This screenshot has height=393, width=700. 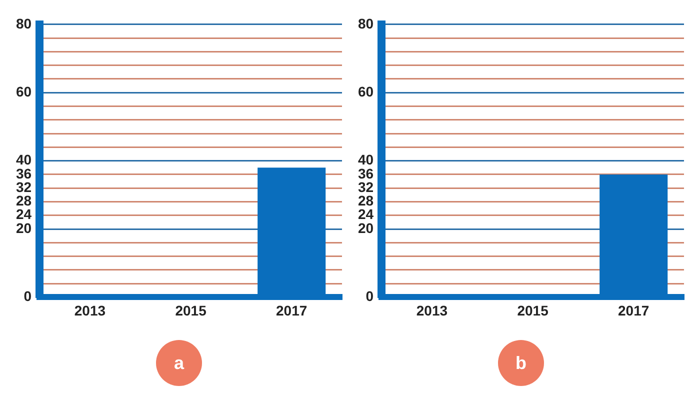 I want to click on circle-badge: a, so click(x=179, y=363).